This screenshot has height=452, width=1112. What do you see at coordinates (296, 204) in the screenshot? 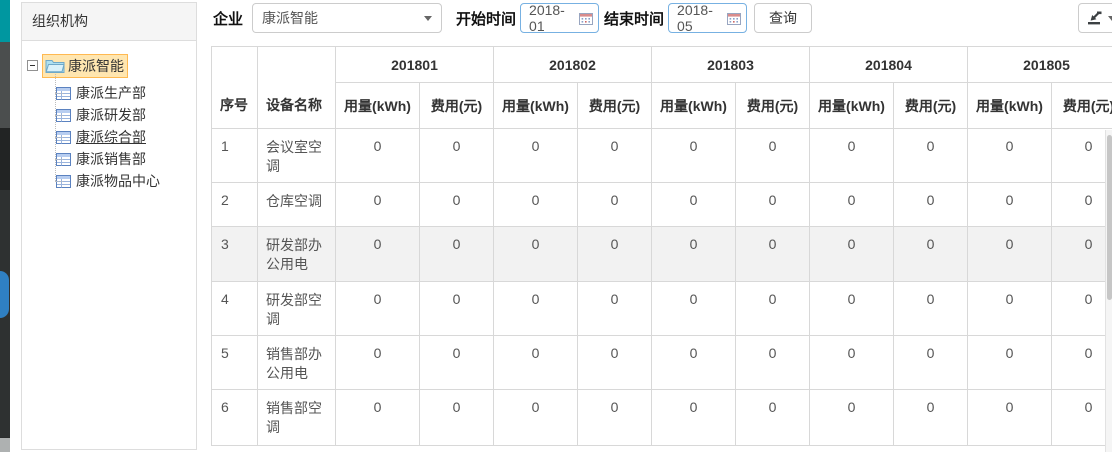
I see `cell-device: 仓库空调` at bounding box center [296, 204].